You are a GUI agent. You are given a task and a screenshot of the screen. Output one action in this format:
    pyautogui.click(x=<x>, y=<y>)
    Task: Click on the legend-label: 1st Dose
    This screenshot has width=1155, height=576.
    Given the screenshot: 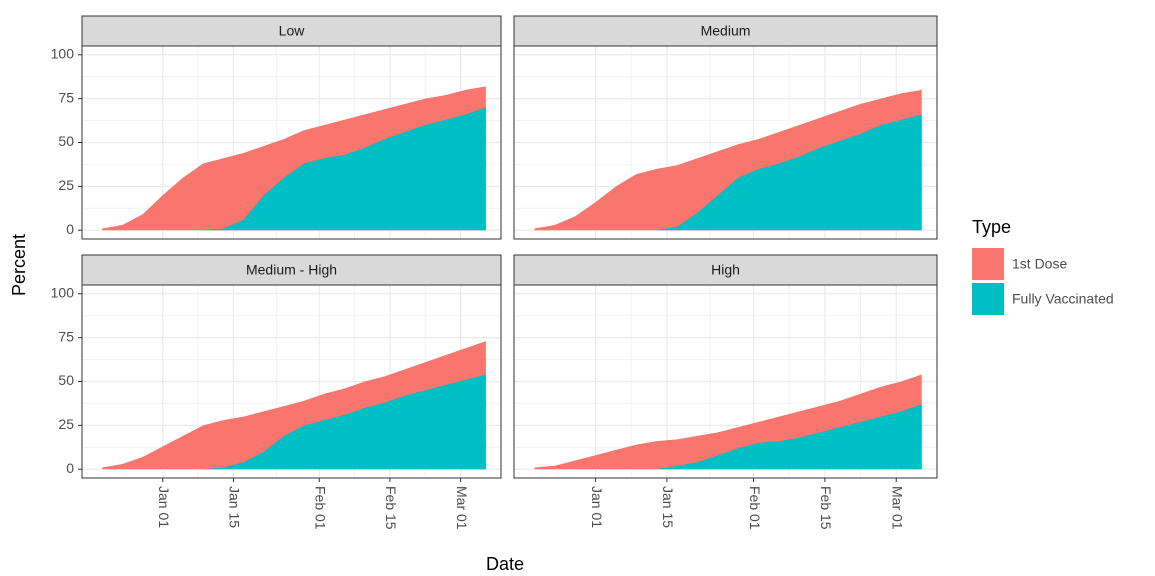 What is the action you would take?
    pyautogui.click(x=1039, y=264)
    